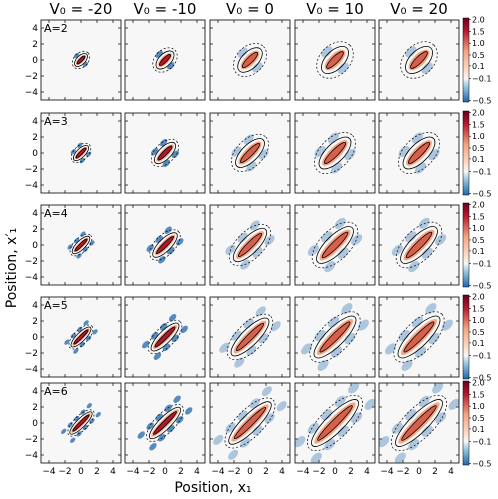 The width and height of the screenshot is (498, 499). I want to click on column-title: V₀ = 10, so click(334, 9).